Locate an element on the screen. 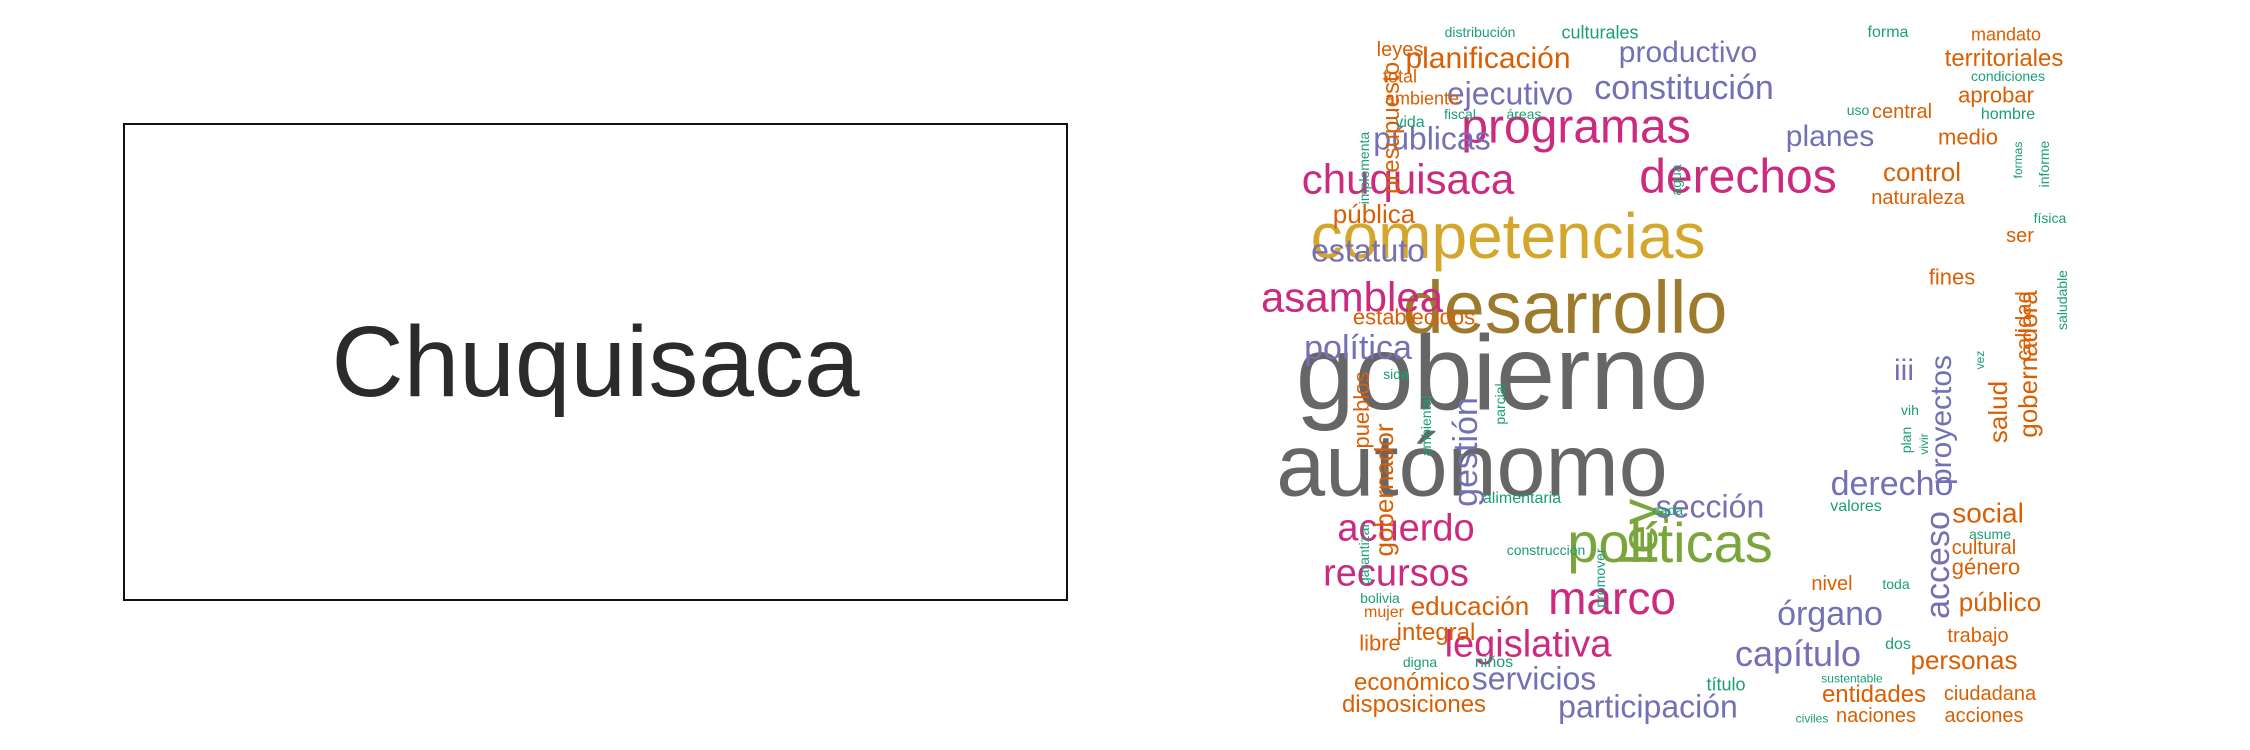  word-cloud-word: participación is located at coordinates (1648, 706).